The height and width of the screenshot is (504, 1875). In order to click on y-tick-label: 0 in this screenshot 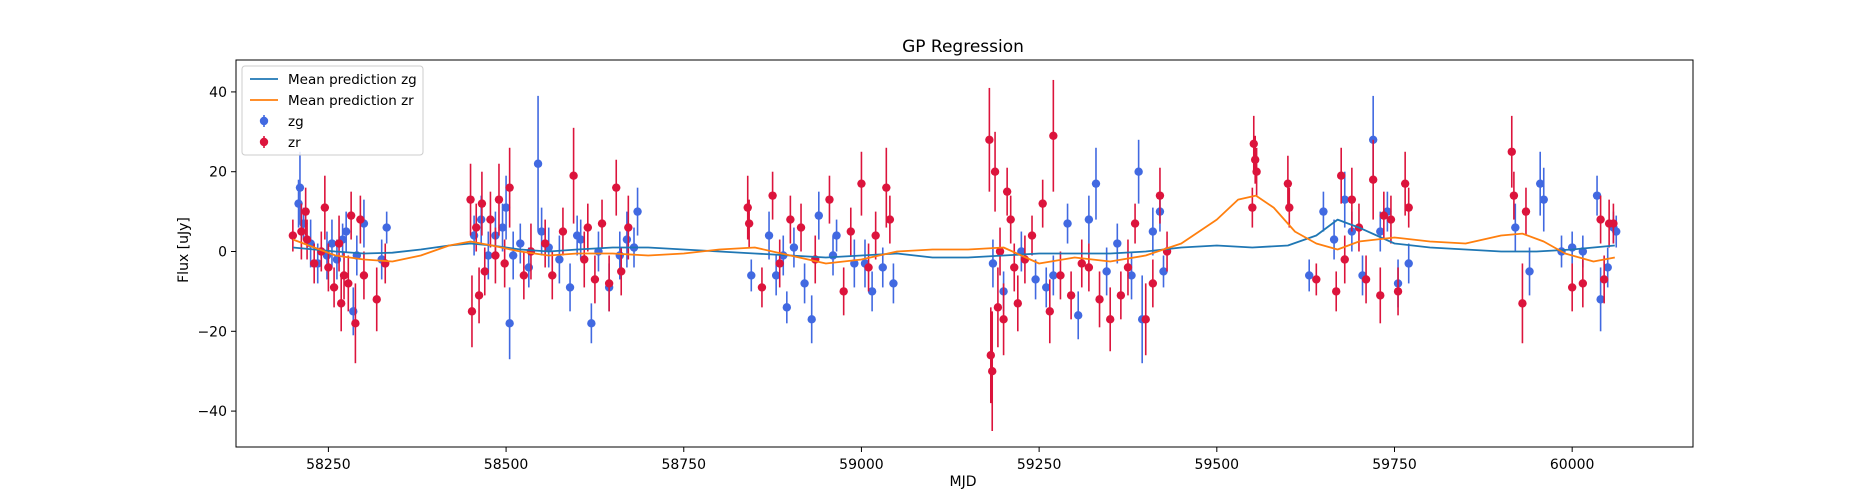, I will do `click(222, 253)`.